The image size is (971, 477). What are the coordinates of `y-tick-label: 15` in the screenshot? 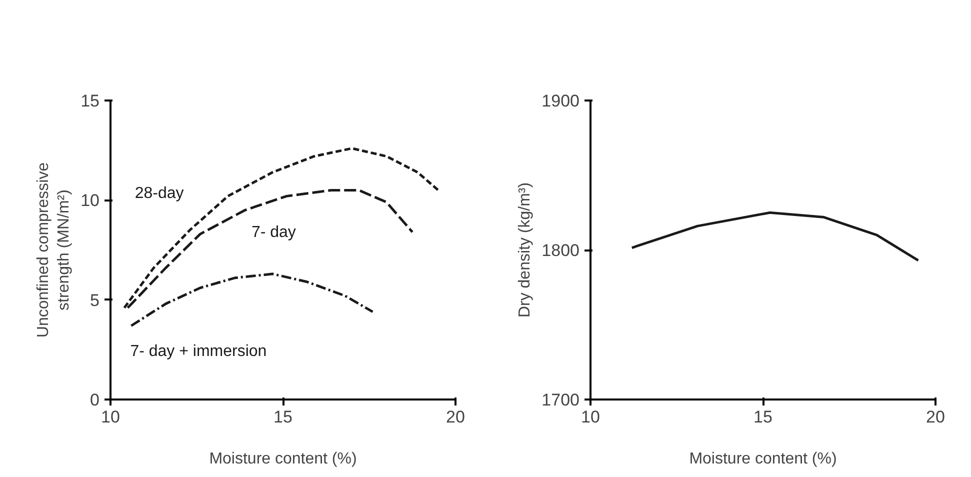 It's located at (90, 101).